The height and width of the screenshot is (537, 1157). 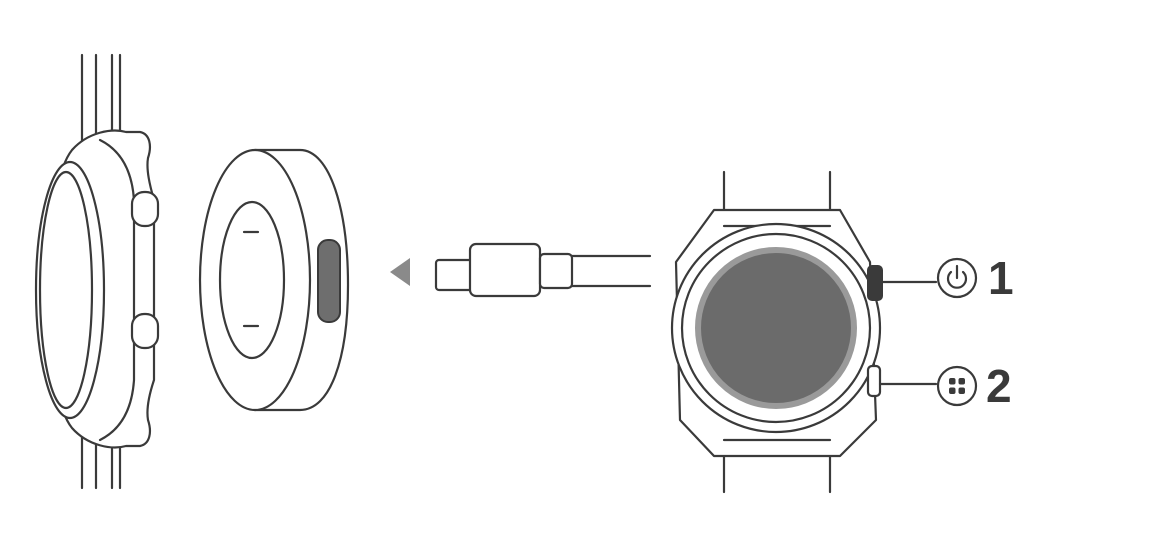 I want to click on apps-grid-icon, so click(x=957, y=386).